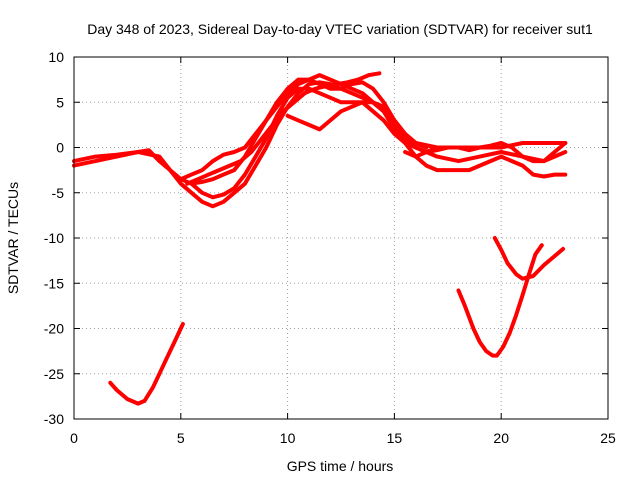 The image size is (640, 480). I want to click on y-tick-label: -20, so click(54, 329).